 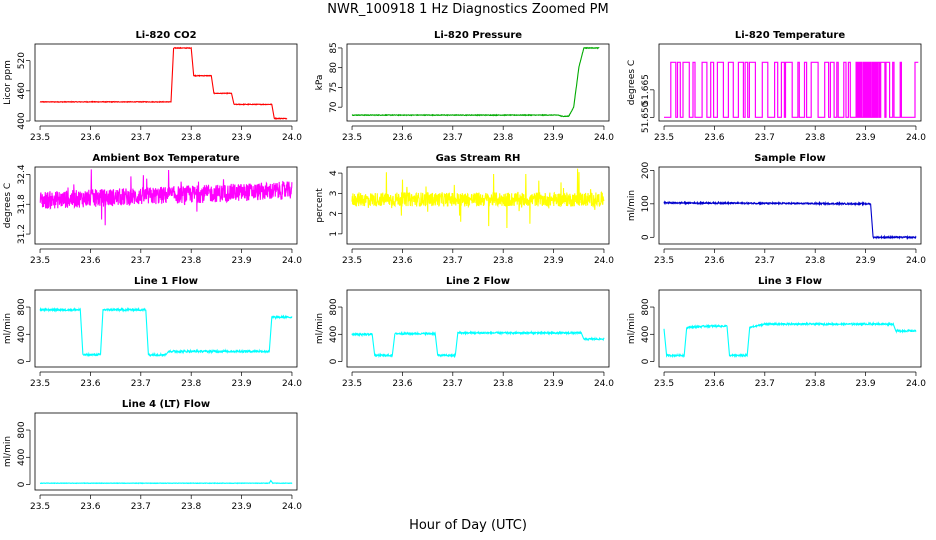 What do you see at coordinates (8, 205) in the screenshot?
I see `y-axis-label: degrees C` at bounding box center [8, 205].